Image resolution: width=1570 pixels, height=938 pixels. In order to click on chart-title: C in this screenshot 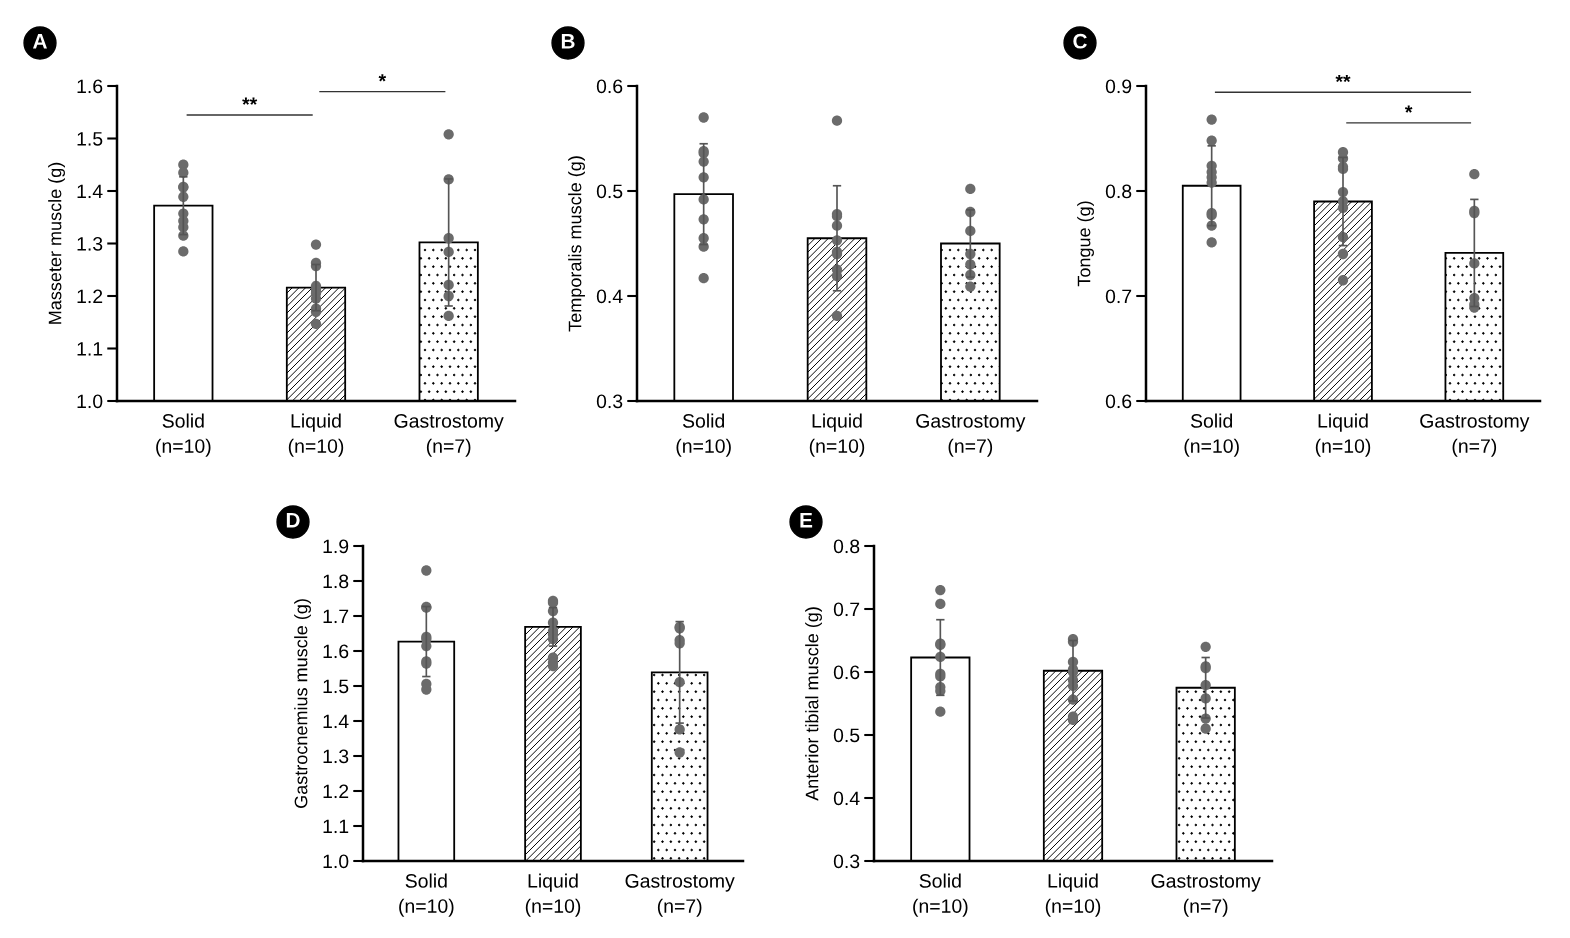, I will do `click(1080, 41)`.